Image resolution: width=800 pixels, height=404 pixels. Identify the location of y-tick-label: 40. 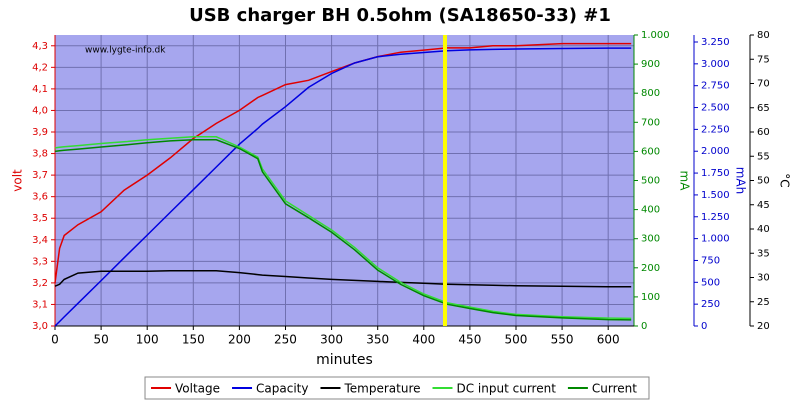
(763, 229).